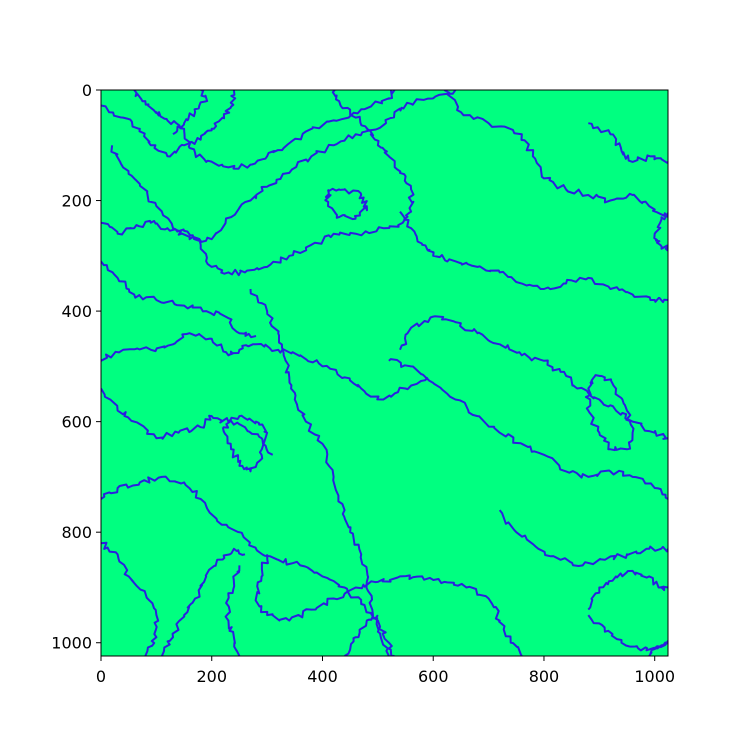  What do you see at coordinates (433, 676) in the screenshot?
I see `x-tick-label: 600` at bounding box center [433, 676].